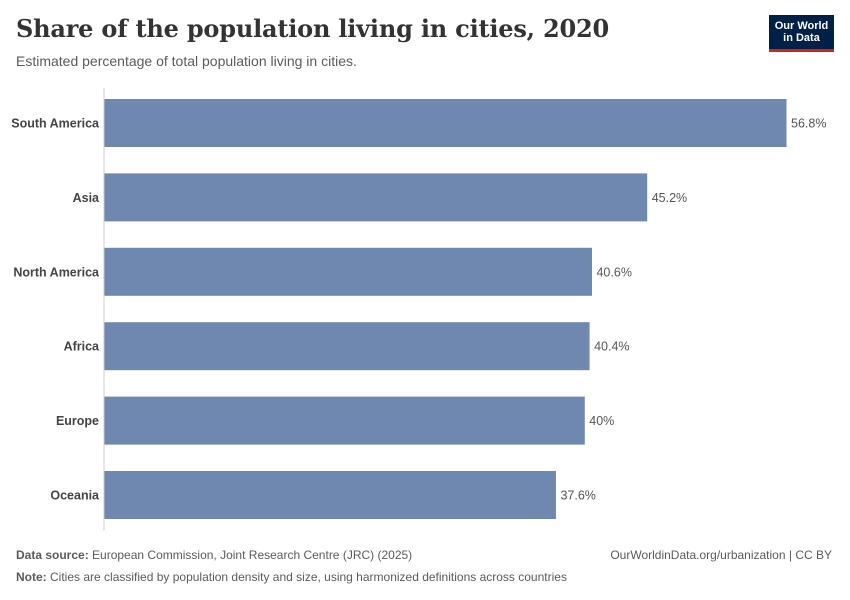  I want to click on note-label: Note:, so click(31, 577).